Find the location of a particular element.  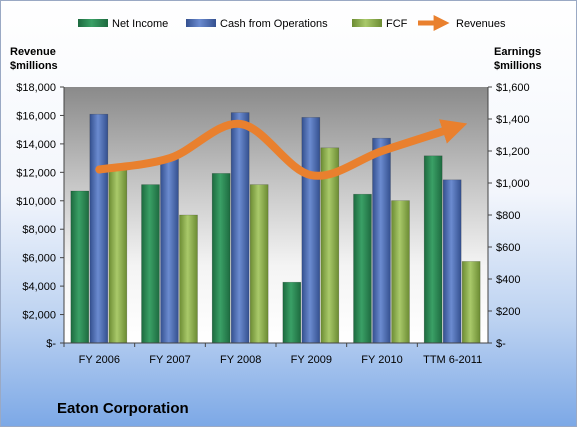

y-right-tick-label: $600 is located at coordinates (508, 248).